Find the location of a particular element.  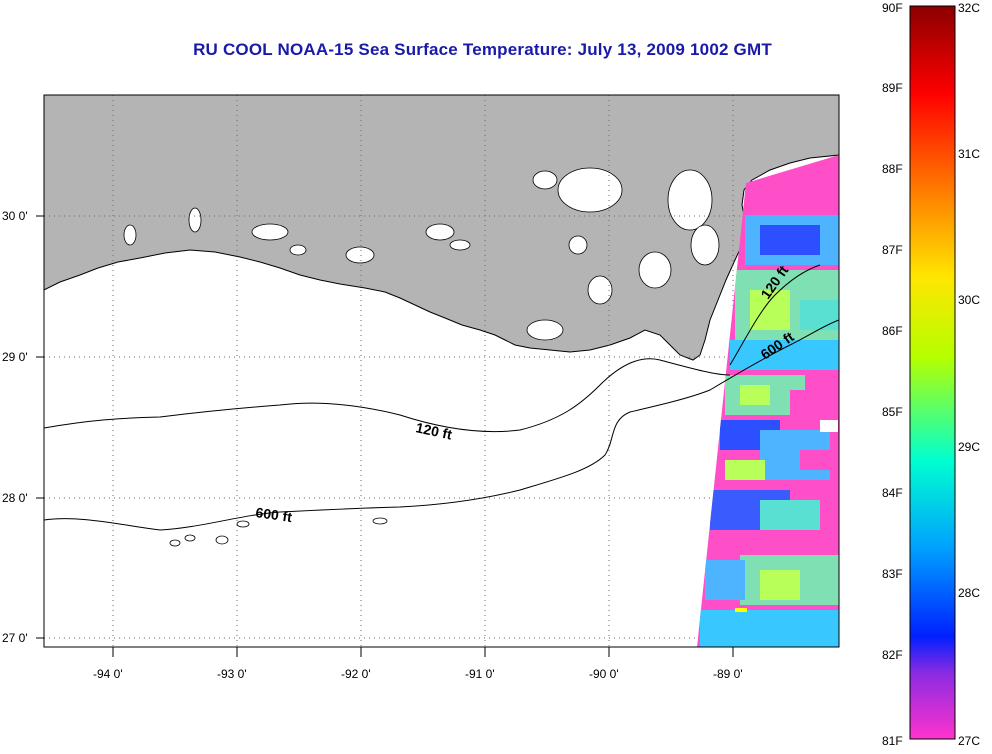

lon-label: -89 0' is located at coordinates (728, 674).